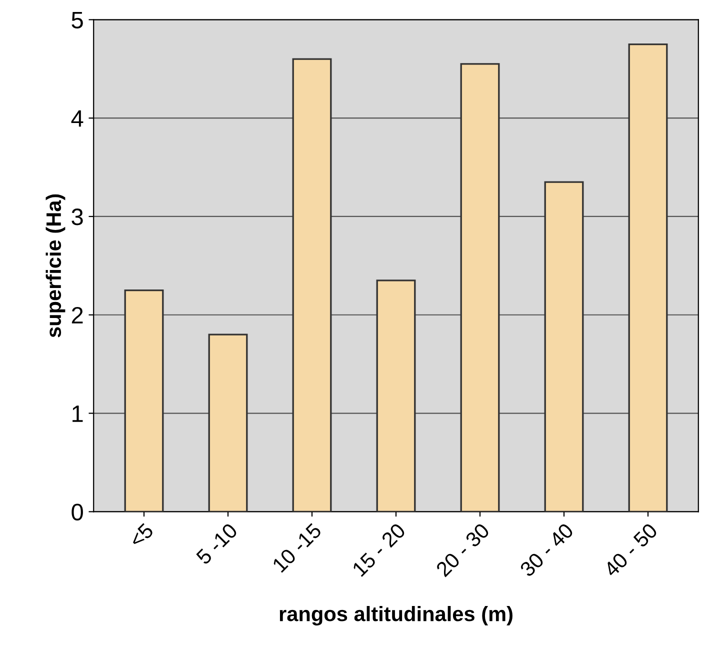 The height and width of the screenshot is (656, 720). What do you see at coordinates (77, 217) in the screenshot?
I see `y-tick-label: 3` at bounding box center [77, 217].